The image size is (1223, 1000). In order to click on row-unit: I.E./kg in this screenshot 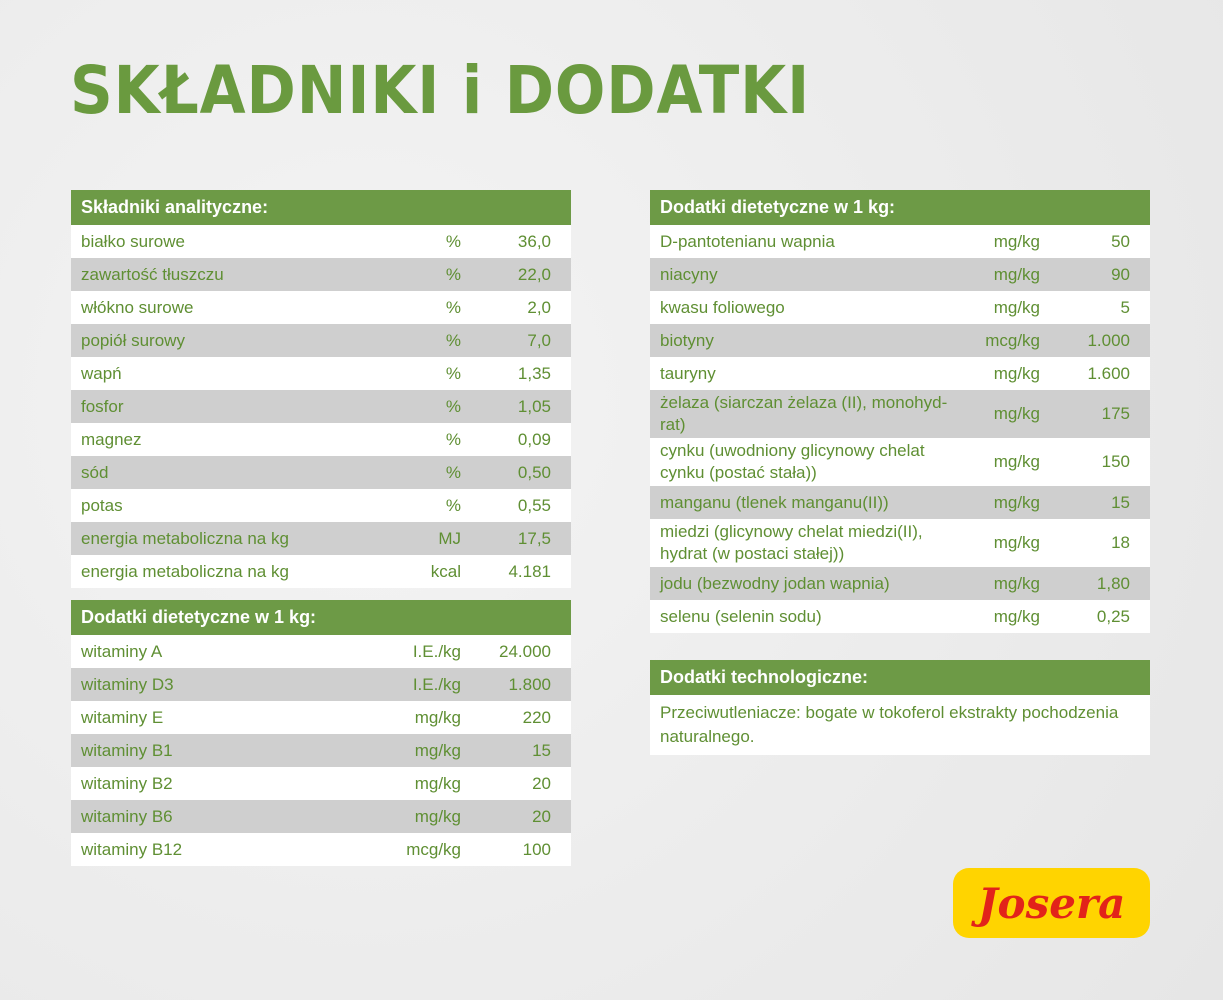, I will do `click(436, 684)`.